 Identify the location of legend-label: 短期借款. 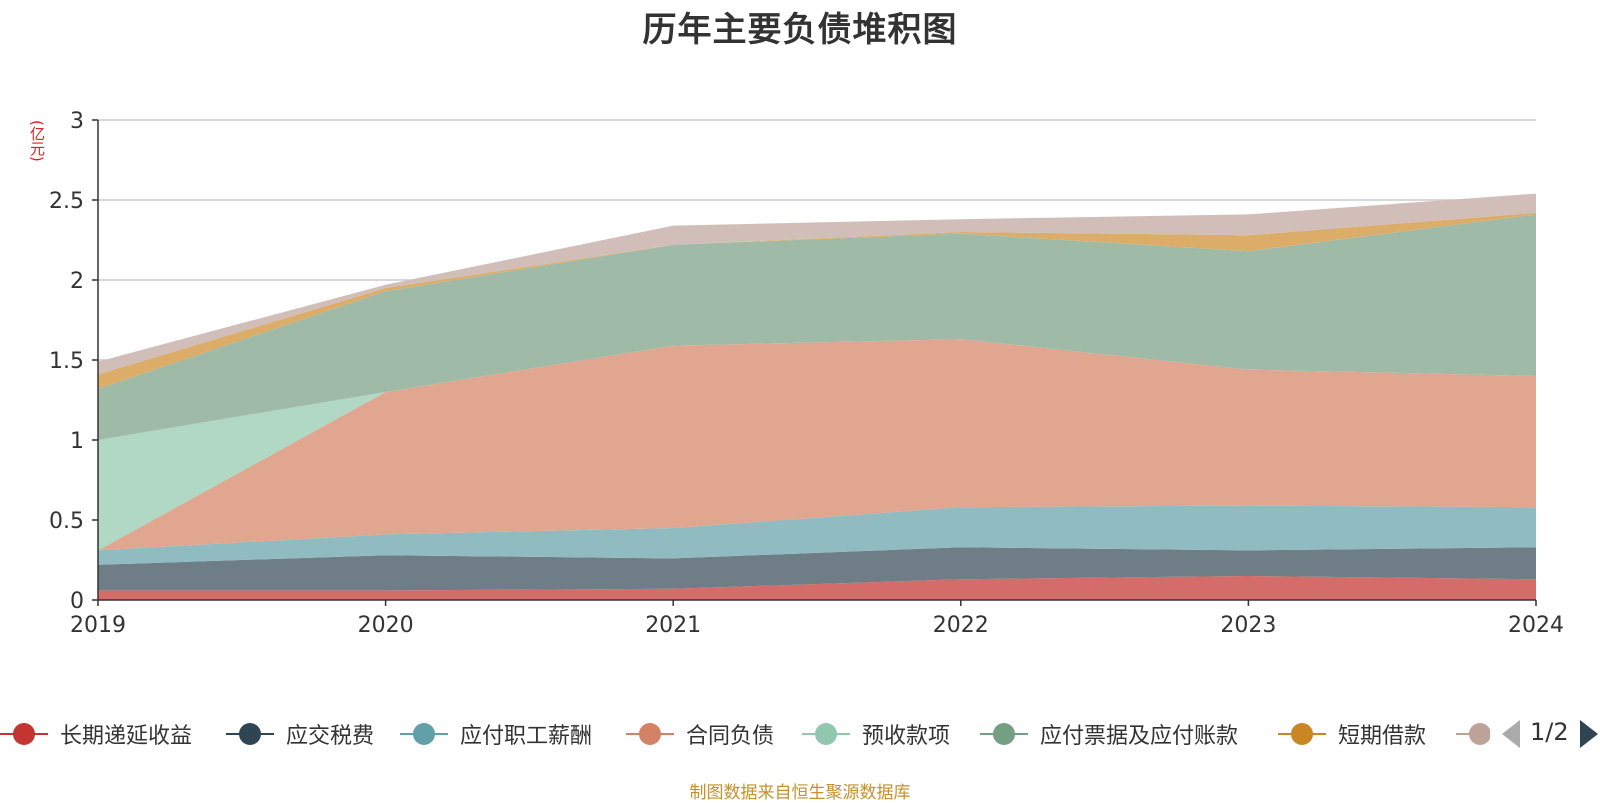
(1382, 736).